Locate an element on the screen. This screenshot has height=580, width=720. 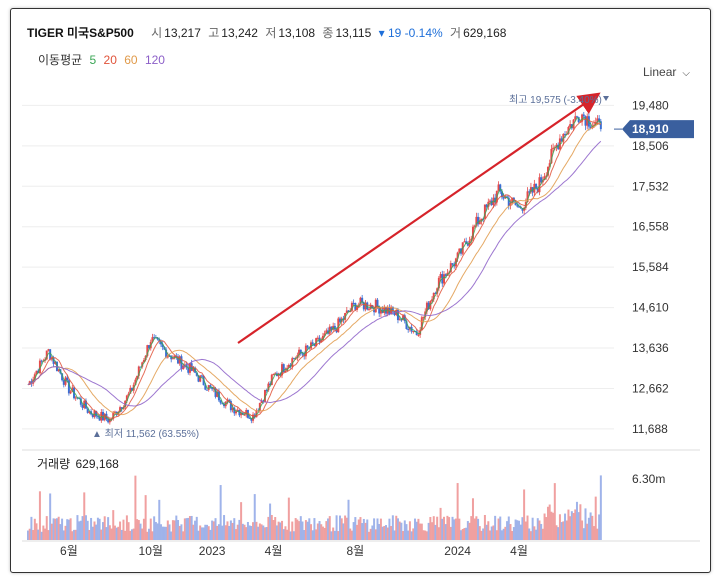
ma-label: 이동평균 is located at coordinates (60, 60).